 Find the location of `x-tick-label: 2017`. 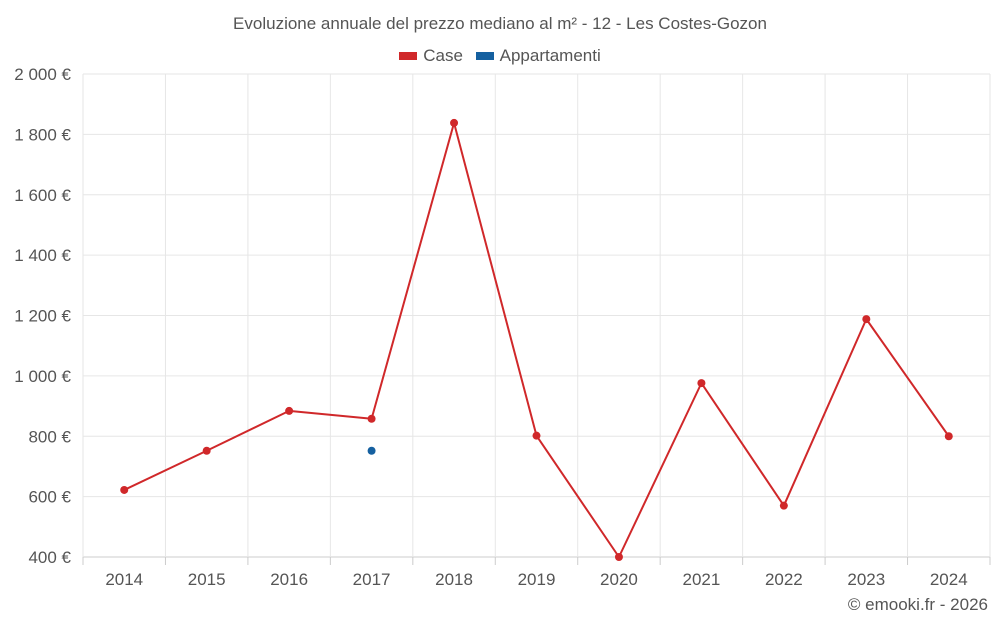

x-tick-label: 2017 is located at coordinates (372, 579).